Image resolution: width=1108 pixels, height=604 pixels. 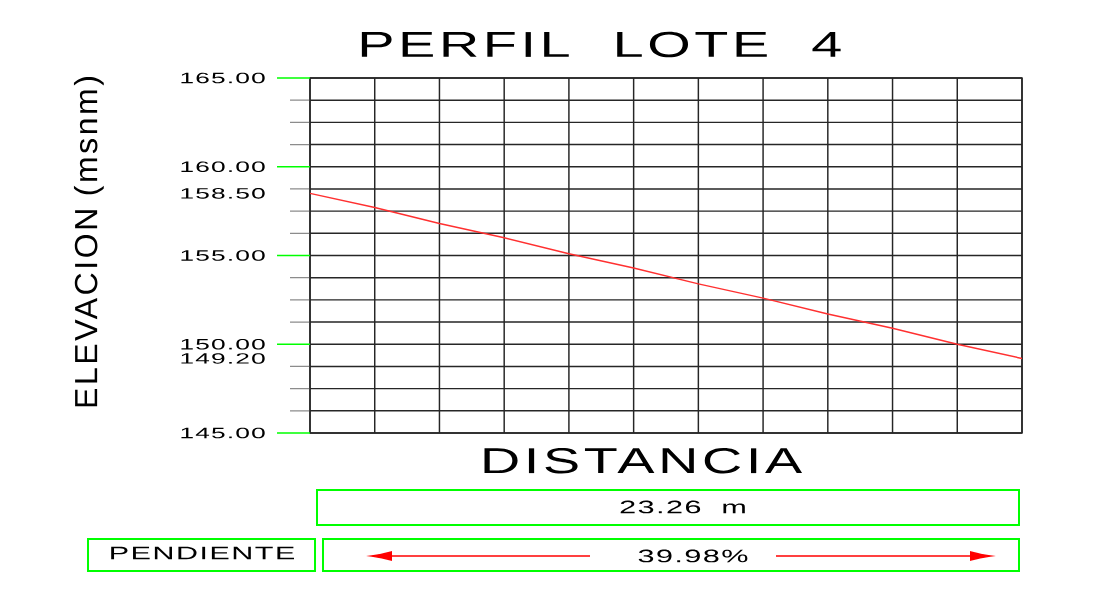 What do you see at coordinates (202, 553) in the screenshot?
I see `text: PENDIENTE` at bounding box center [202, 553].